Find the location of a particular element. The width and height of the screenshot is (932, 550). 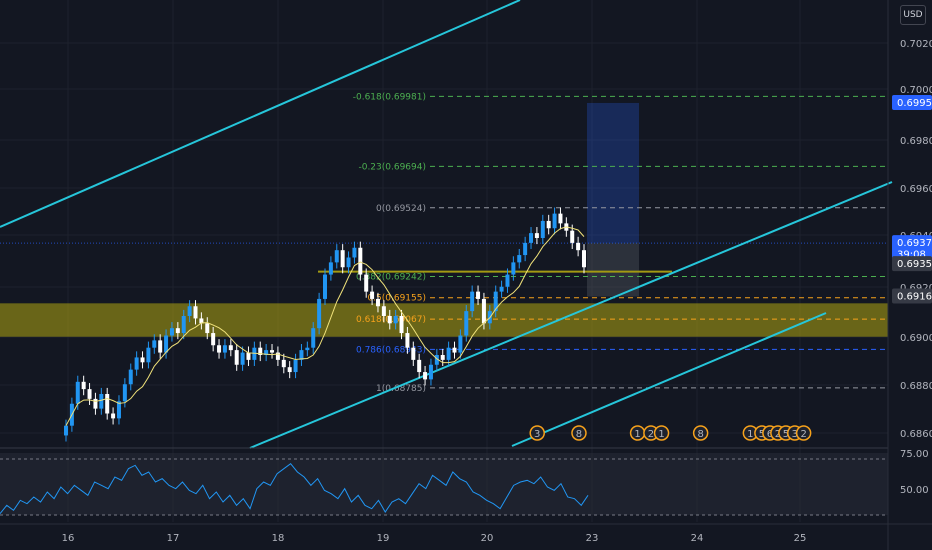

event-marker-count: 3 is located at coordinates (795, 434).